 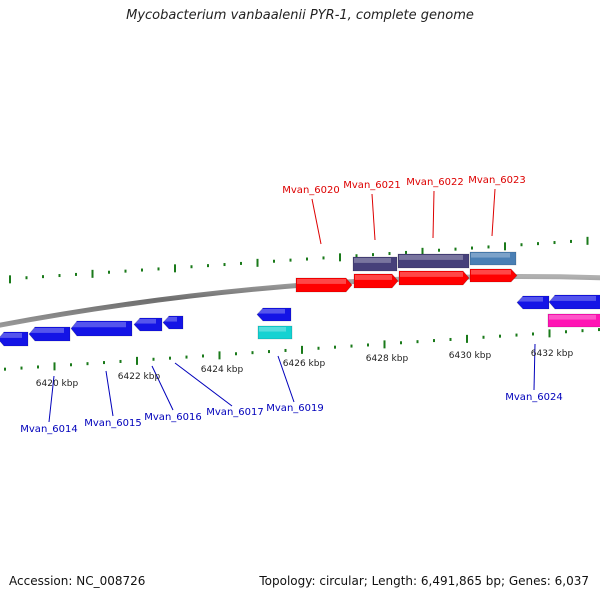 What do you see at coordinates (496, 180) in the screenshot?
I see `gene-label-mvan-6023: Mvan_6023` at bounding box center [496, 180].